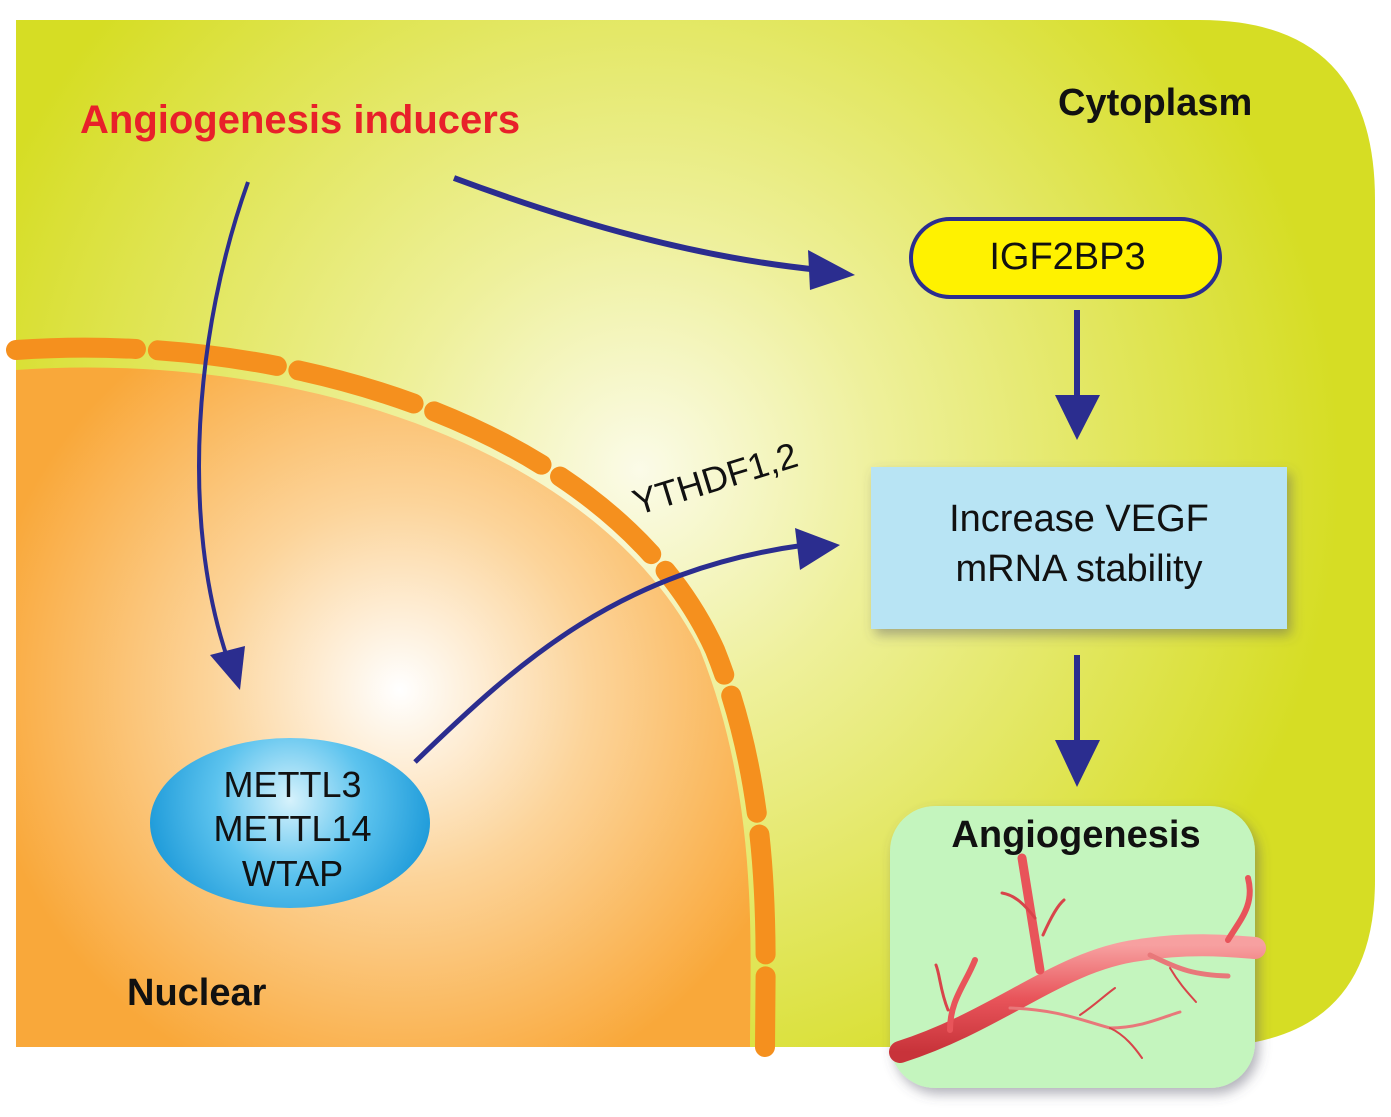 The width and height of the screenshot is (1391, 1117). Describe the element at coordinates (300, 120) in the screenshot. I see `inducers-label: Angiogenesis inducers` at that location.